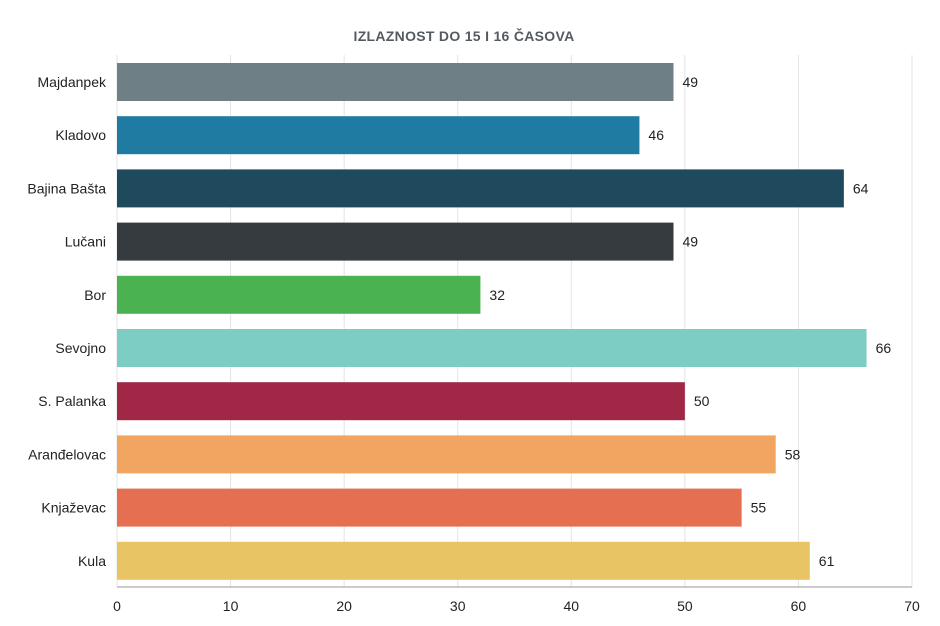  What do you see at coordinates (685, 606) in the screenshot?
I see `x-tick-label-50: 50` at bounding box center [685, 606].